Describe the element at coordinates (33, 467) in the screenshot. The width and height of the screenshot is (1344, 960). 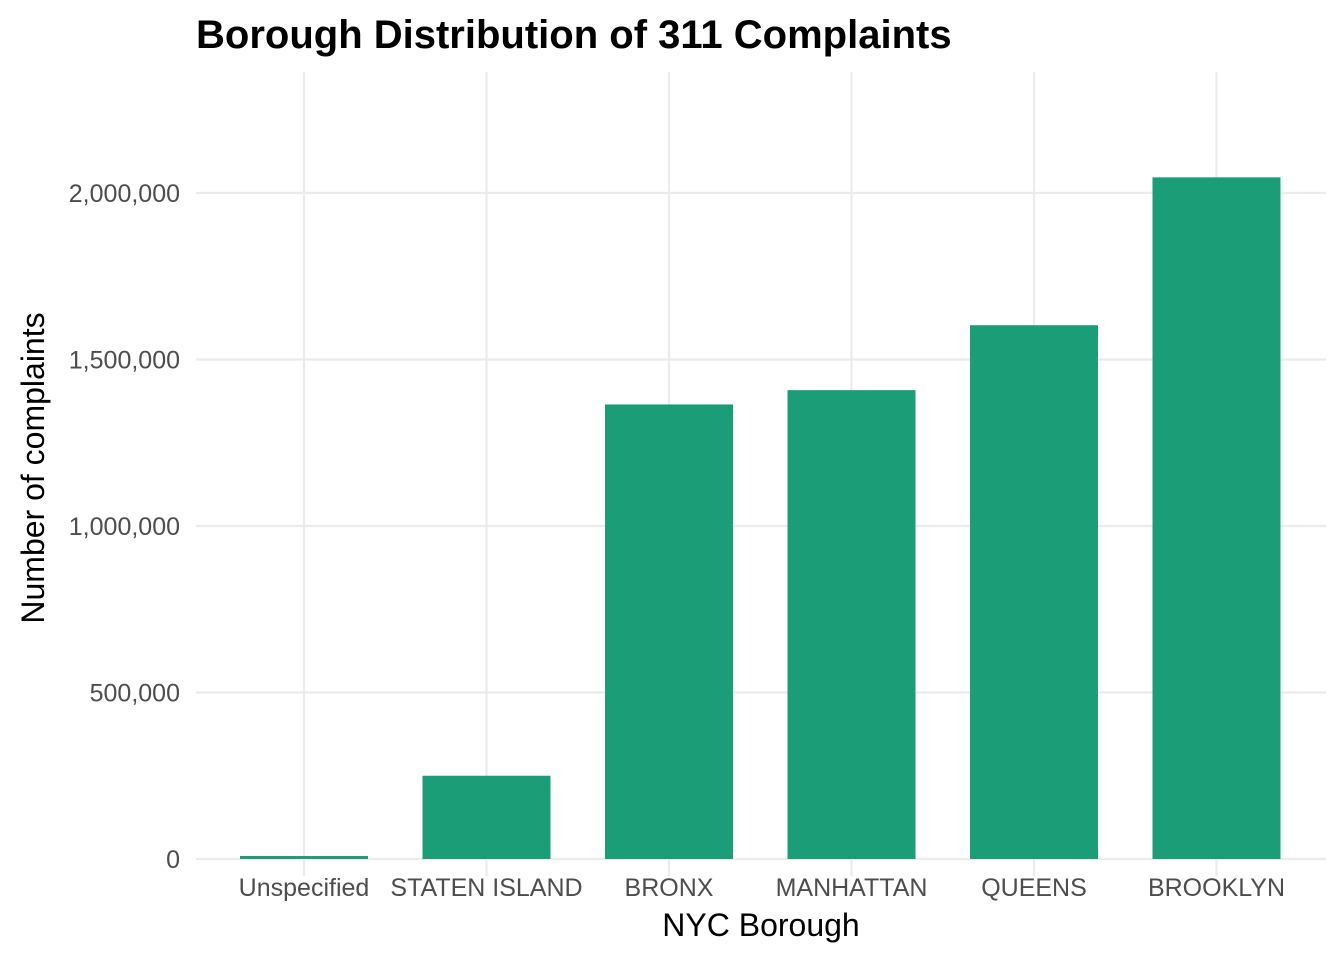
I see `y-axis-title: Number of complaints` at that location.